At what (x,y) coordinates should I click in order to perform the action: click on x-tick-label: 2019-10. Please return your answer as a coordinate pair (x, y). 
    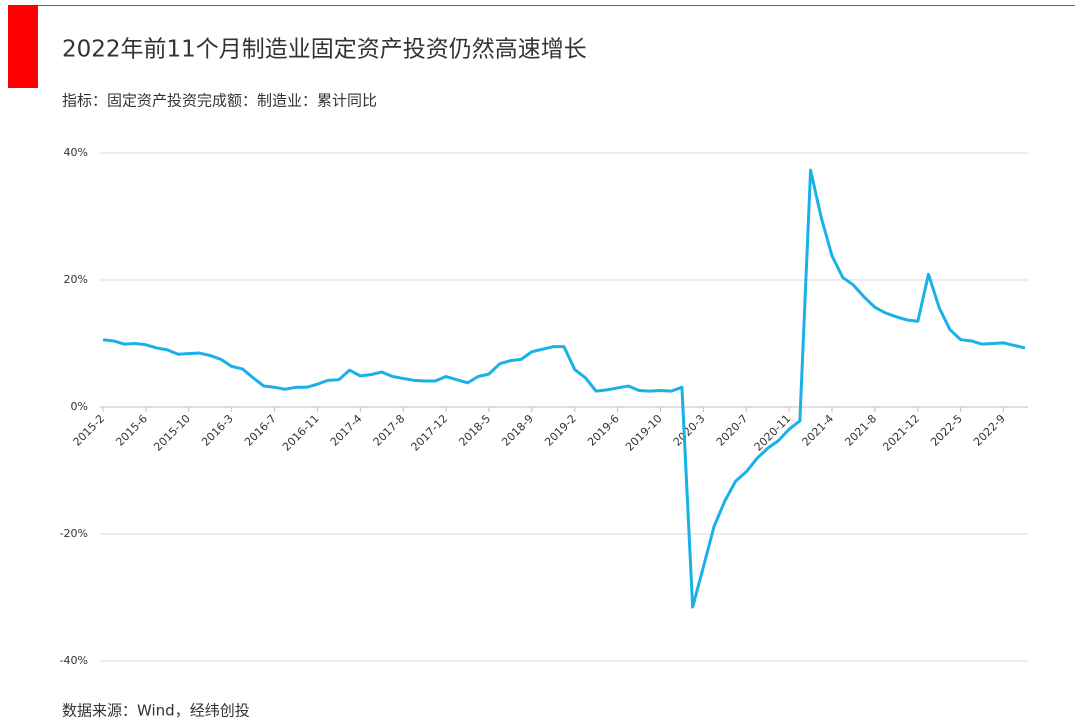
    Looking at the image, I should click on (644, 433).